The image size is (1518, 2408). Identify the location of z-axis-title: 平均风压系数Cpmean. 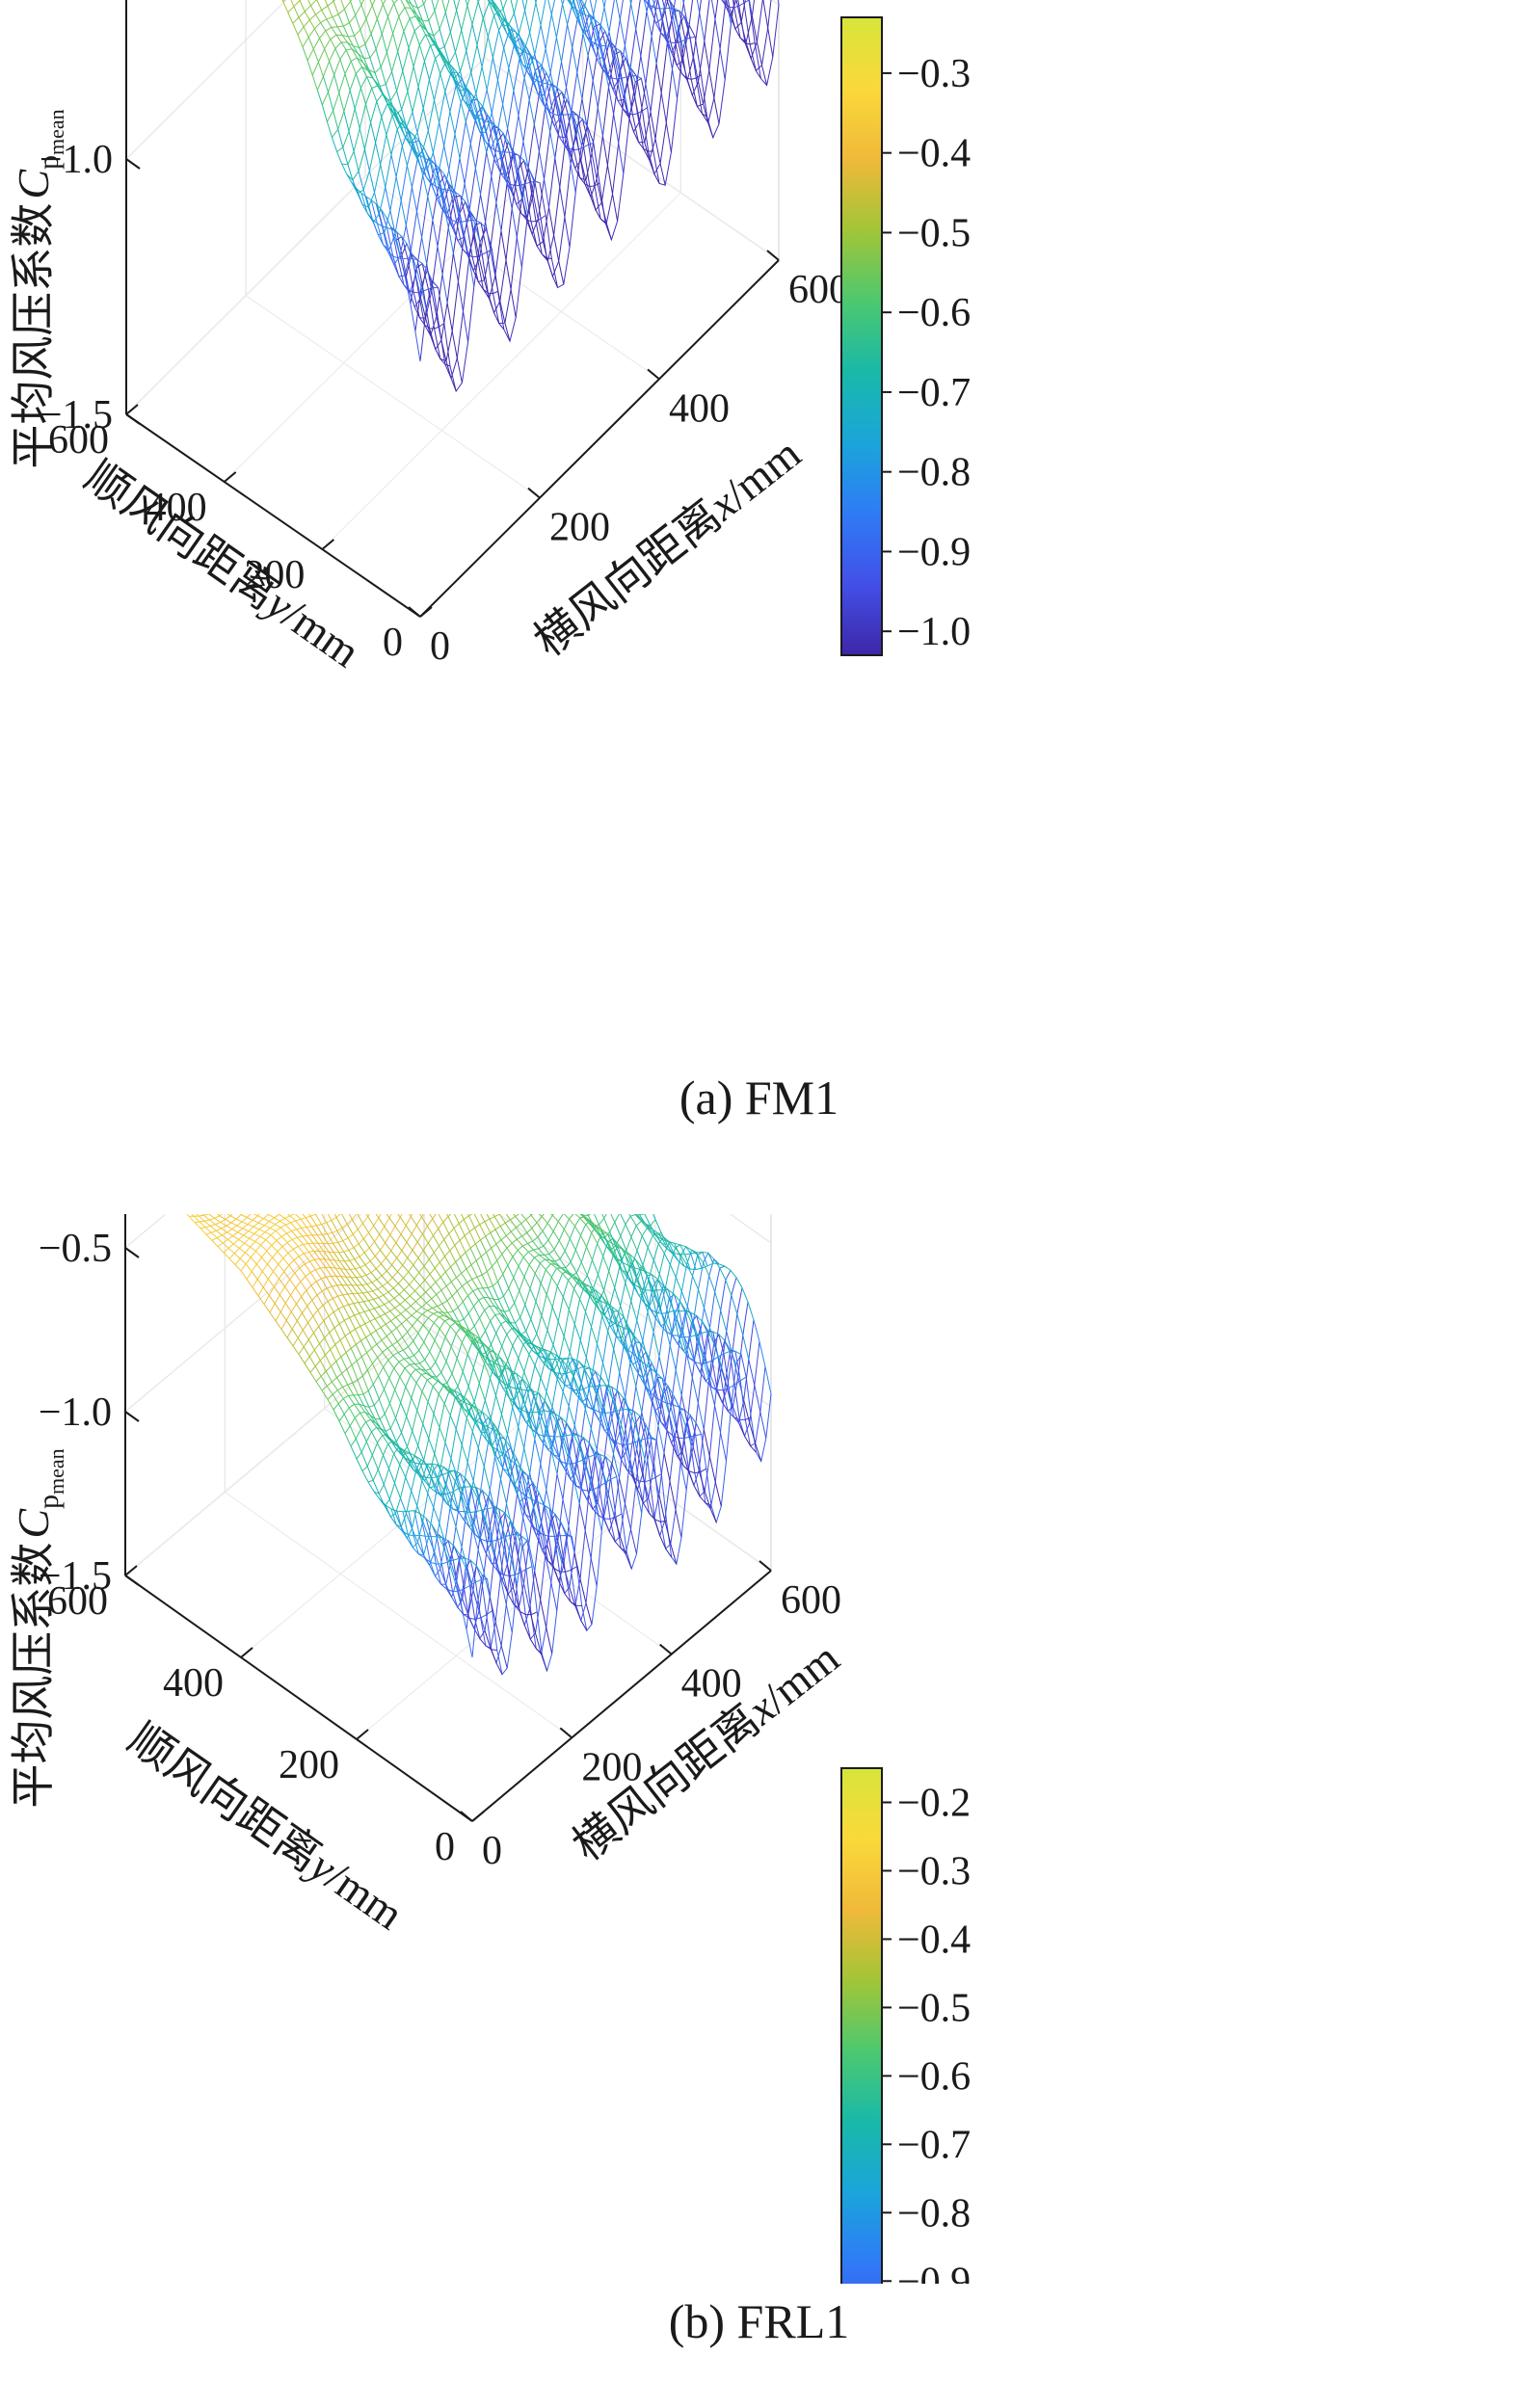
(38, 288).